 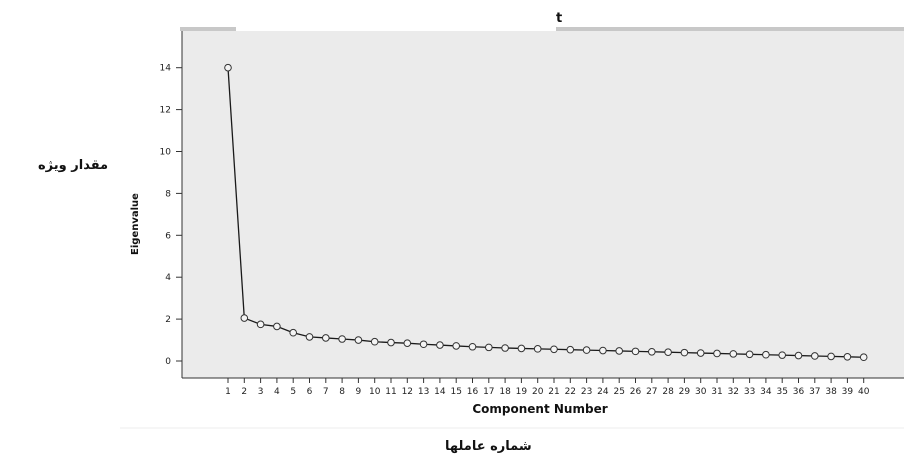 I want to click on x-tick-label: 34, so click(x=766, y=392).